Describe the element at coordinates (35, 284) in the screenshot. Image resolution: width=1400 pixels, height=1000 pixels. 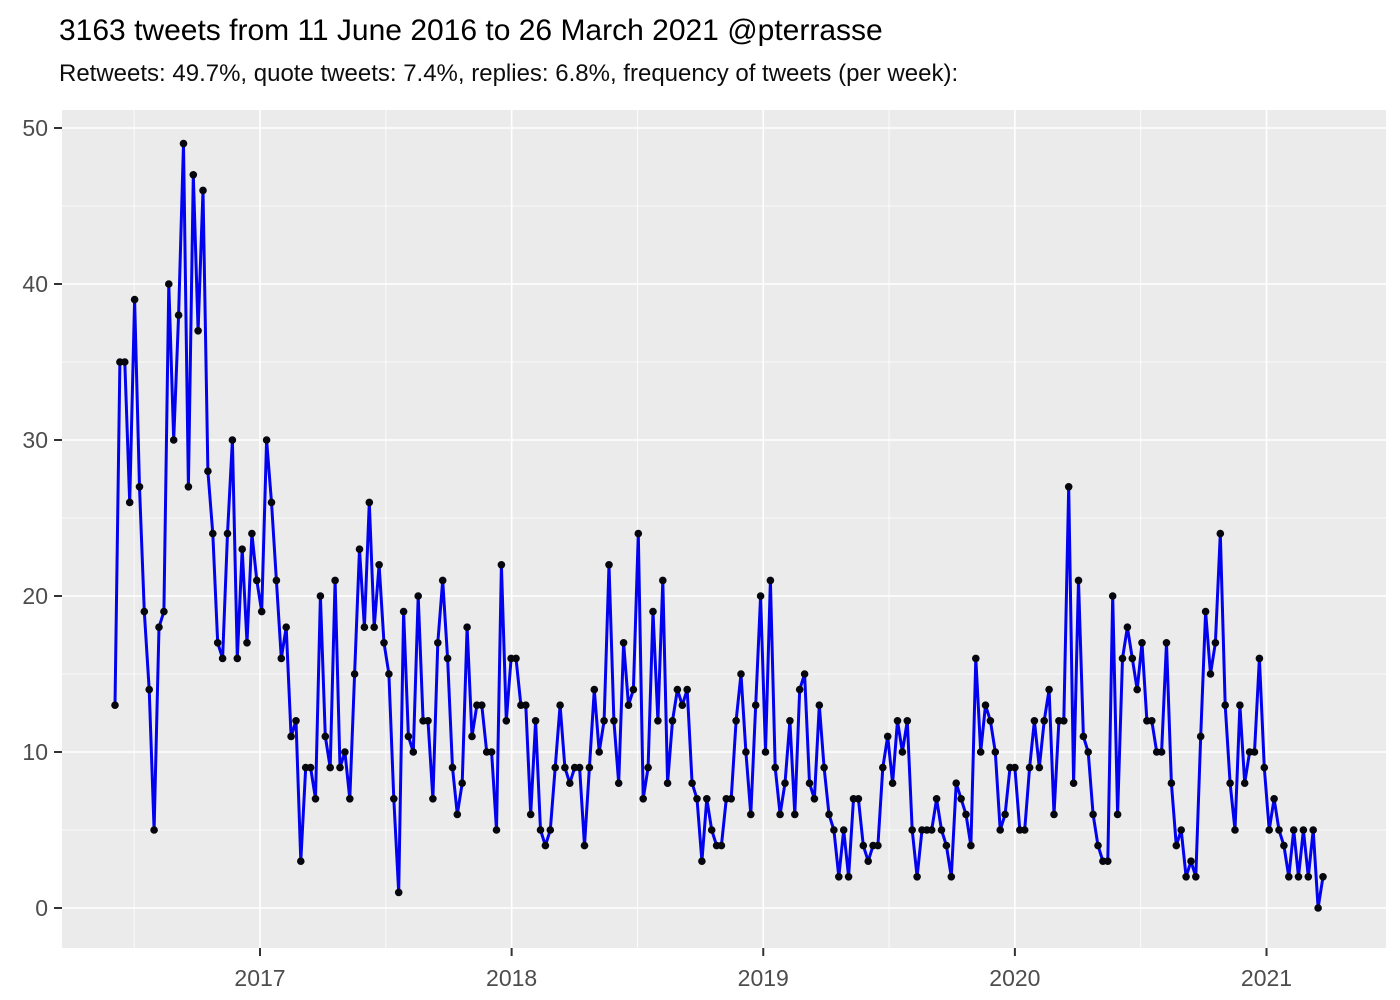
I see `y-axis-tick-label: 40` at that location.